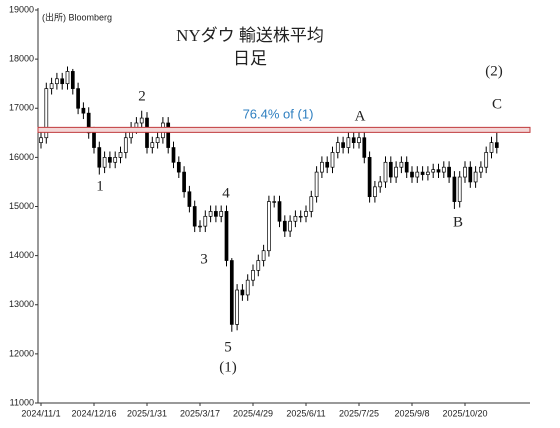  What do you see at coordinates (21, 108) in the screenshot?
I see `y-tick-label: 17000` at bounding box center [21, 108].